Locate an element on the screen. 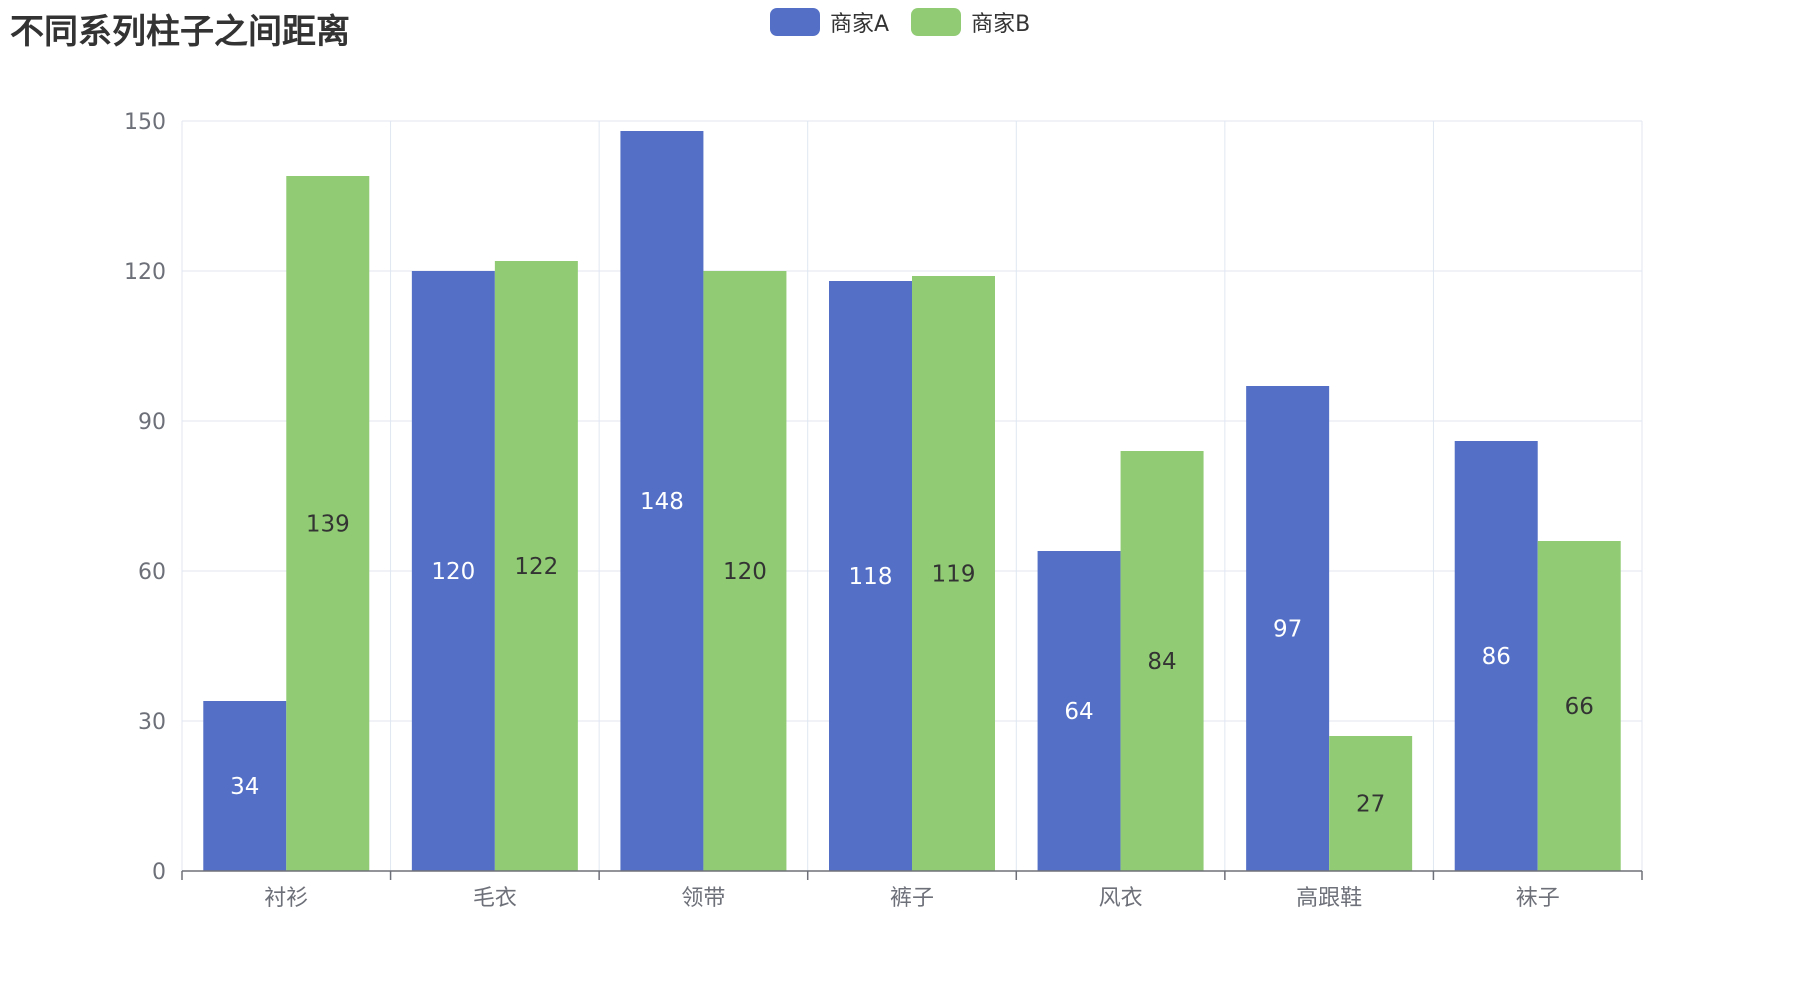  y-tick-label: 150 is located at coordinates (145, 122).